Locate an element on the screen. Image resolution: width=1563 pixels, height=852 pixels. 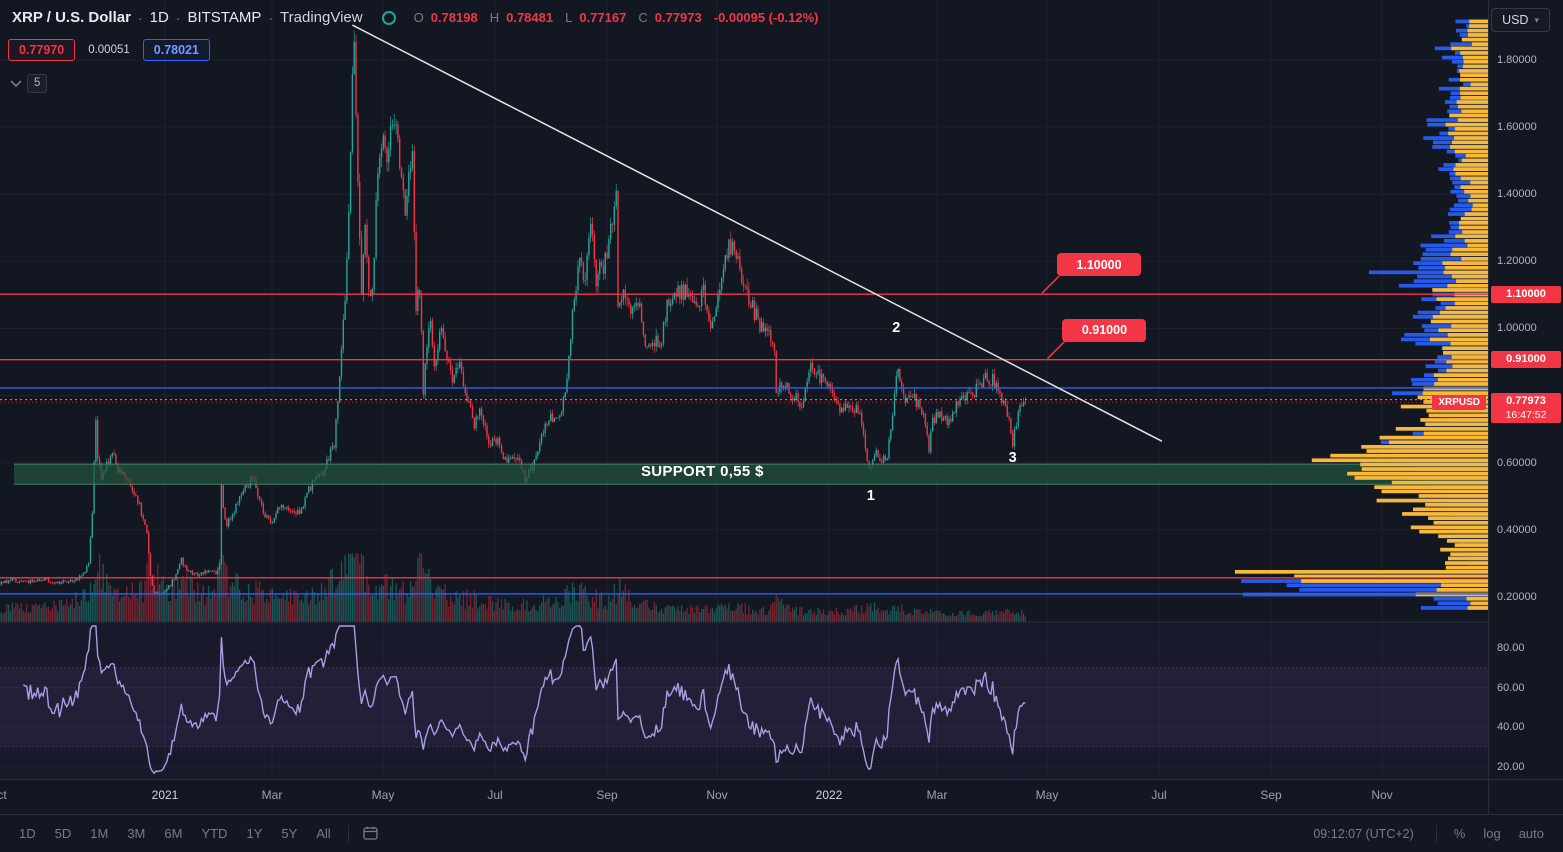
symbol-title: XRP / U.S. Dollar is located at coordinates (71, 17).